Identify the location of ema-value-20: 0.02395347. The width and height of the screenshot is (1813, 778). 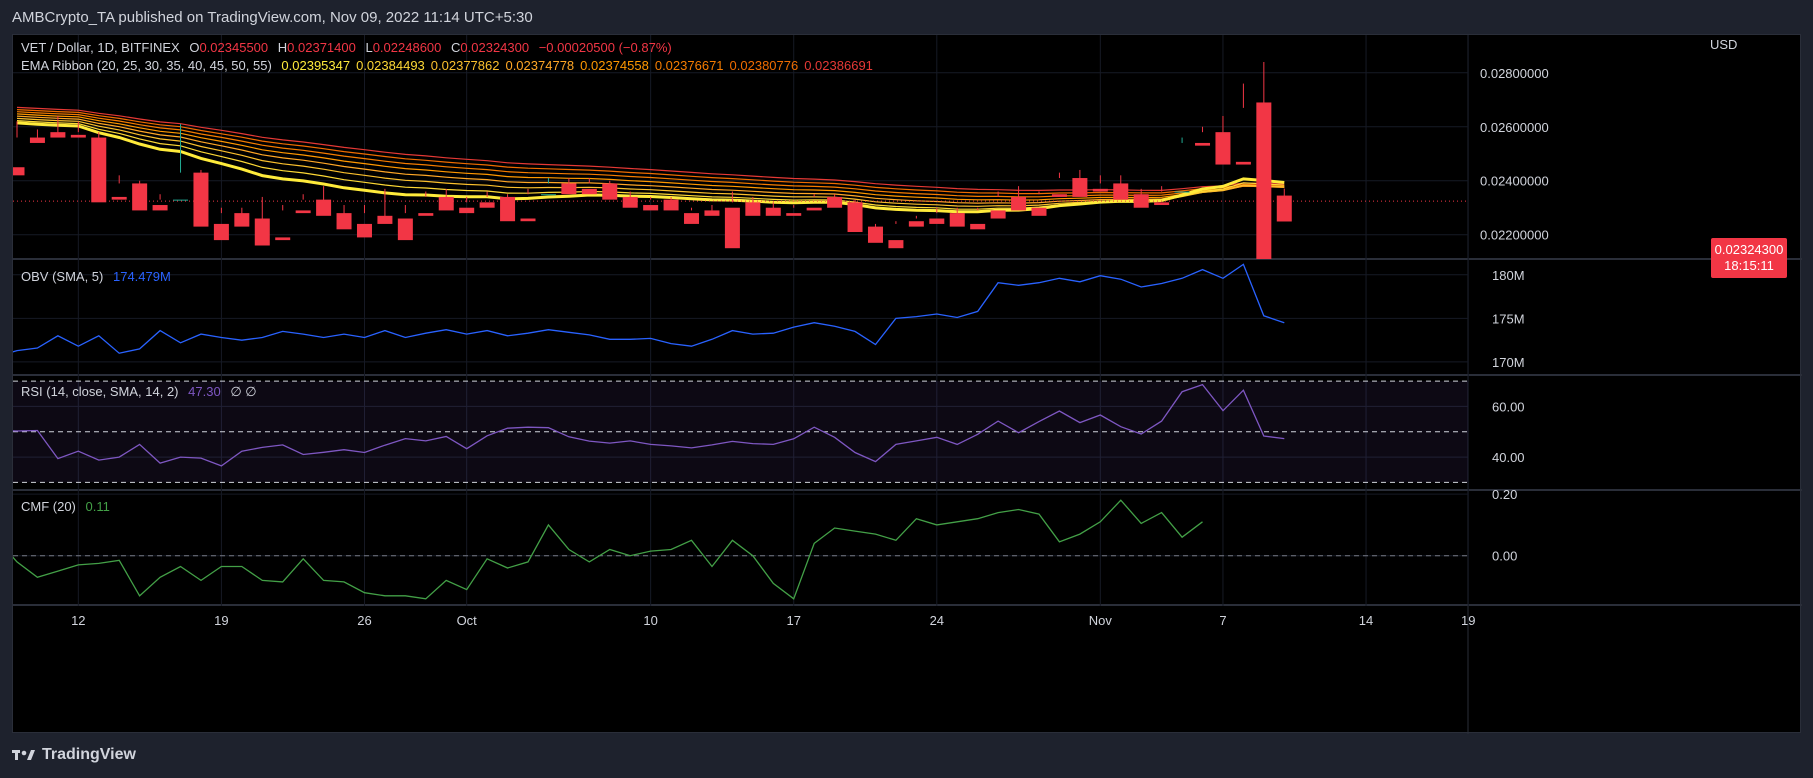
(316, 65).